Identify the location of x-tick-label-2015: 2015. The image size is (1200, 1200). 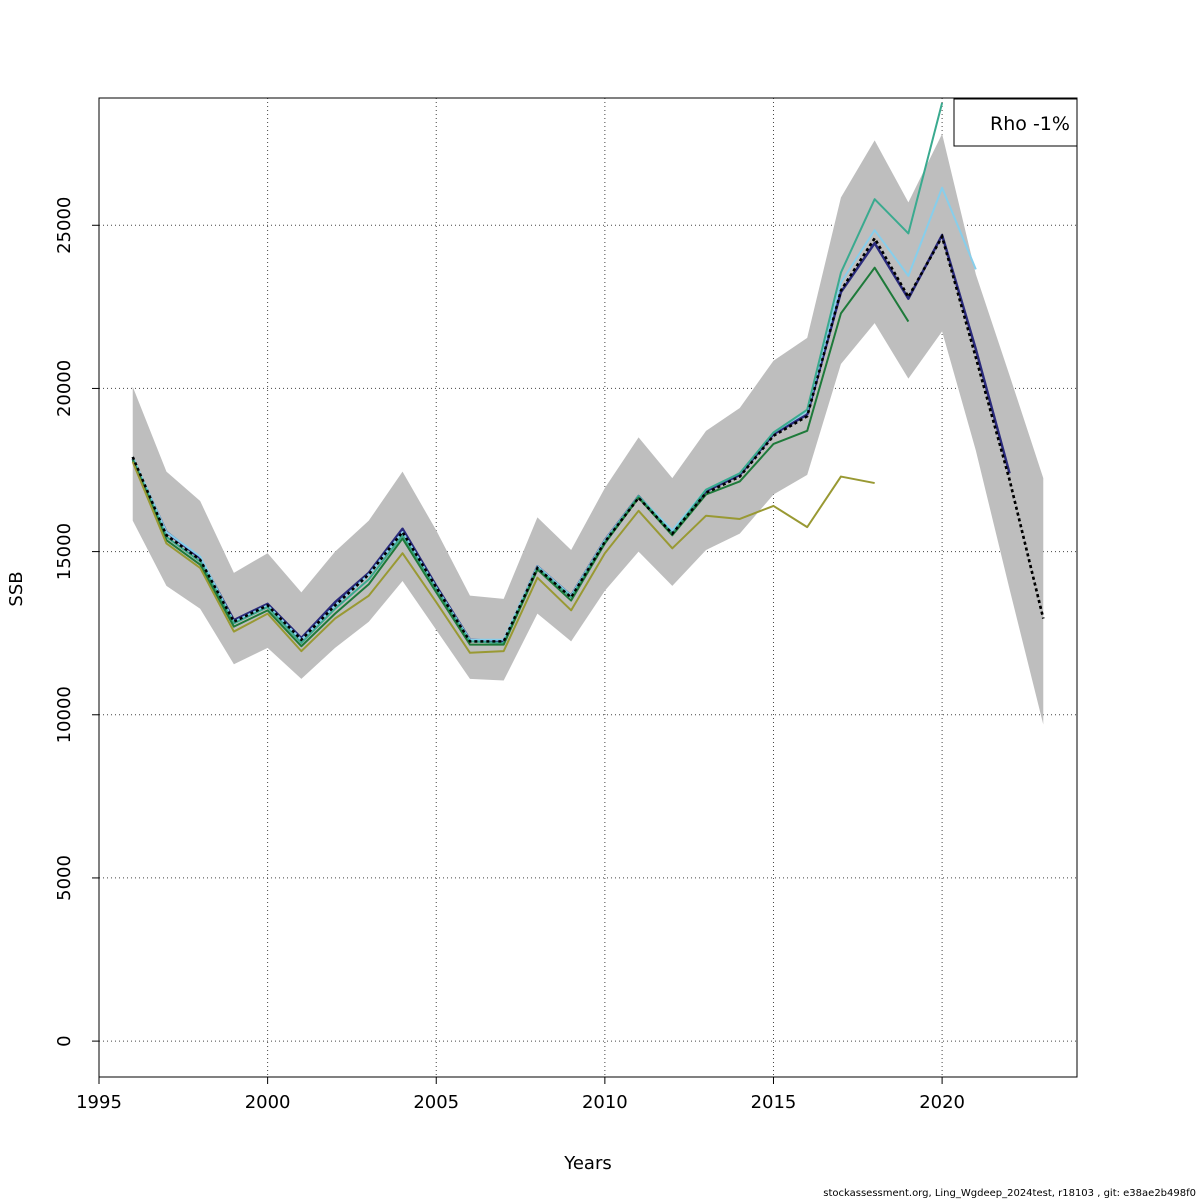
(774, 1102).